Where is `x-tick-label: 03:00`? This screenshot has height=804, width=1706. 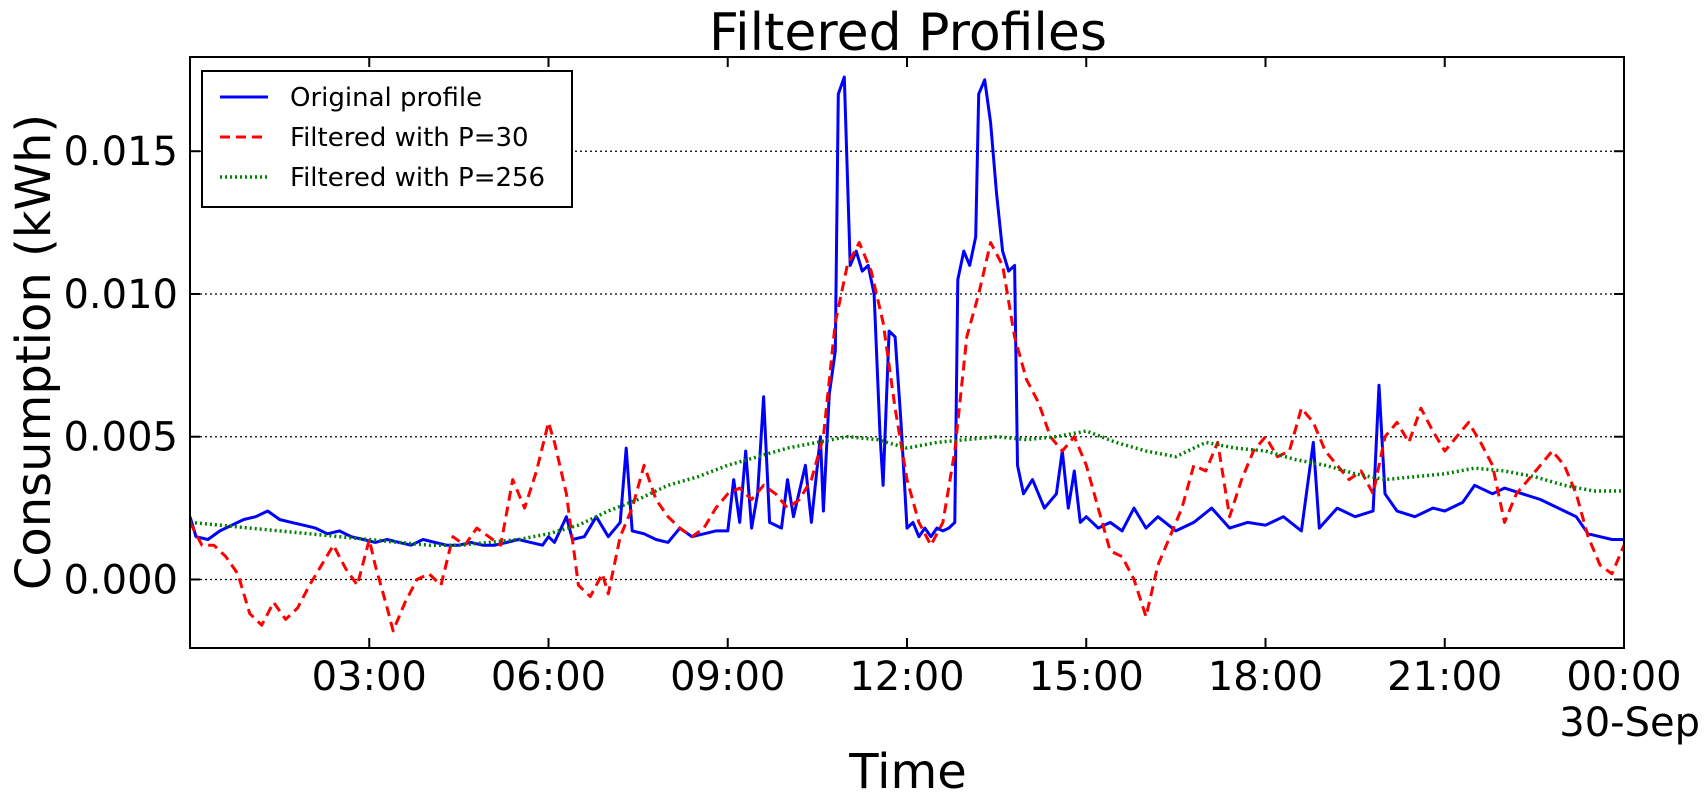
x-tick-label: 03:00 is located at coordinates (369, 677).